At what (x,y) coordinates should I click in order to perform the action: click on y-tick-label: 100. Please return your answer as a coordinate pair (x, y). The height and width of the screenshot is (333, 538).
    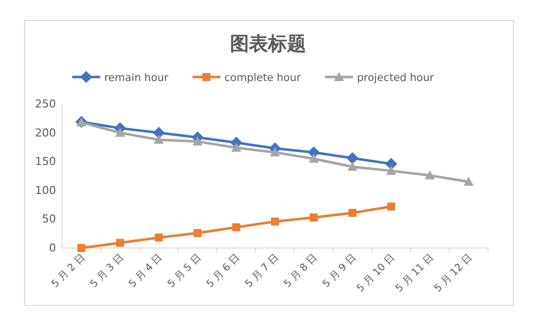
    Looking at the image, I should click on (45, 190).